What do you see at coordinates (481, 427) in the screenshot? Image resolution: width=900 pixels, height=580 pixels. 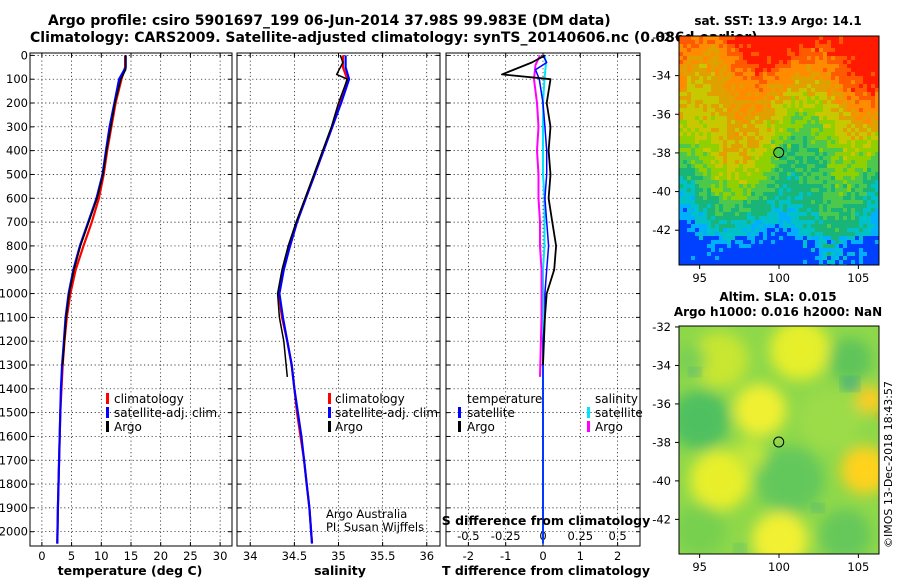 I see `legend-temp-argo: Argo` at bounding box center [481, 427].